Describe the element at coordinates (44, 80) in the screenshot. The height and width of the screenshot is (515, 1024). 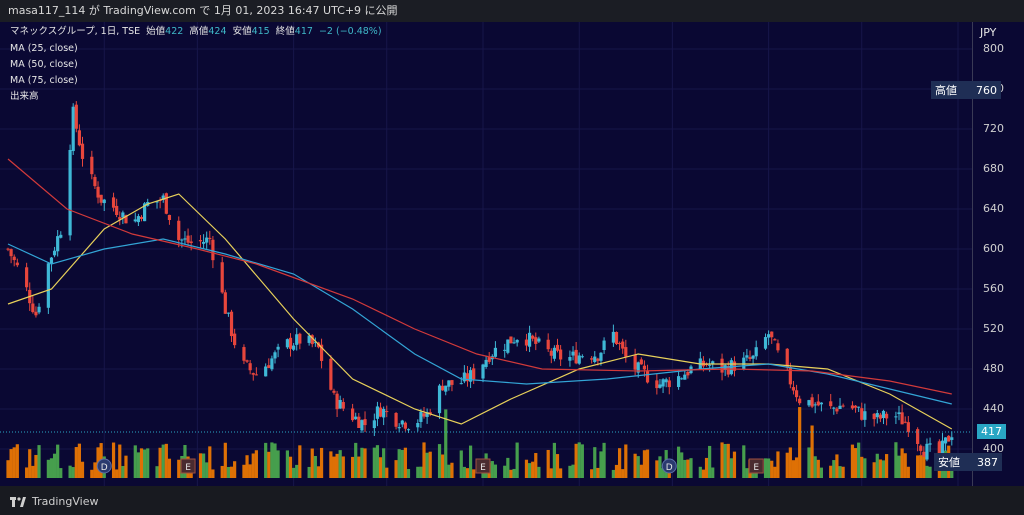
I see `legend-ma75: MA (75, close)` at that location.